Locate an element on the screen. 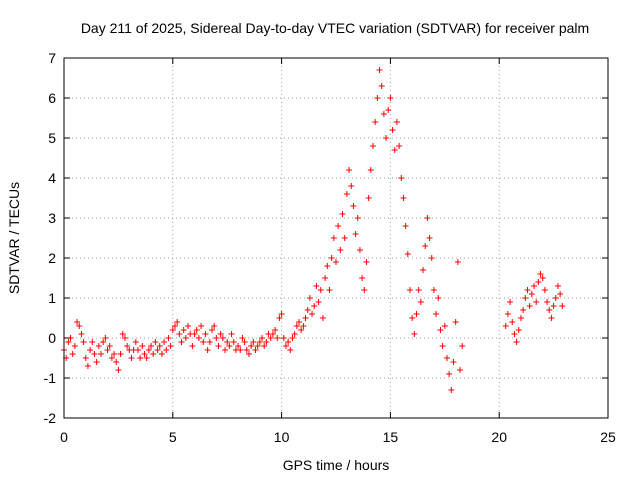  x-tick-label: 20 is located at coordinates (499, 437).